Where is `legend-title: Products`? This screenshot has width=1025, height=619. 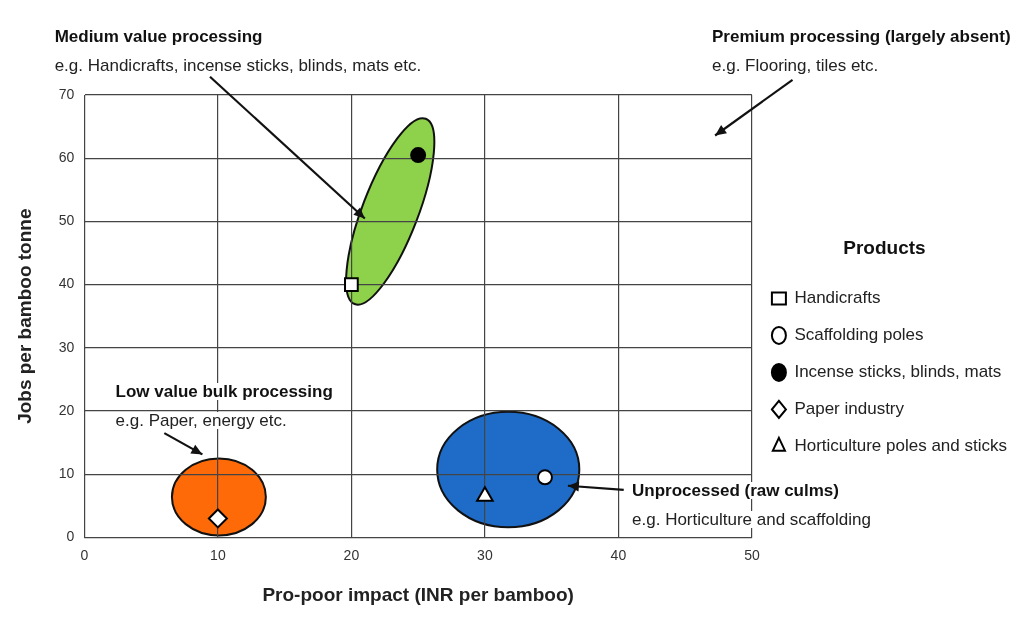
legend-title: Products is located at coordinates (884, 247).